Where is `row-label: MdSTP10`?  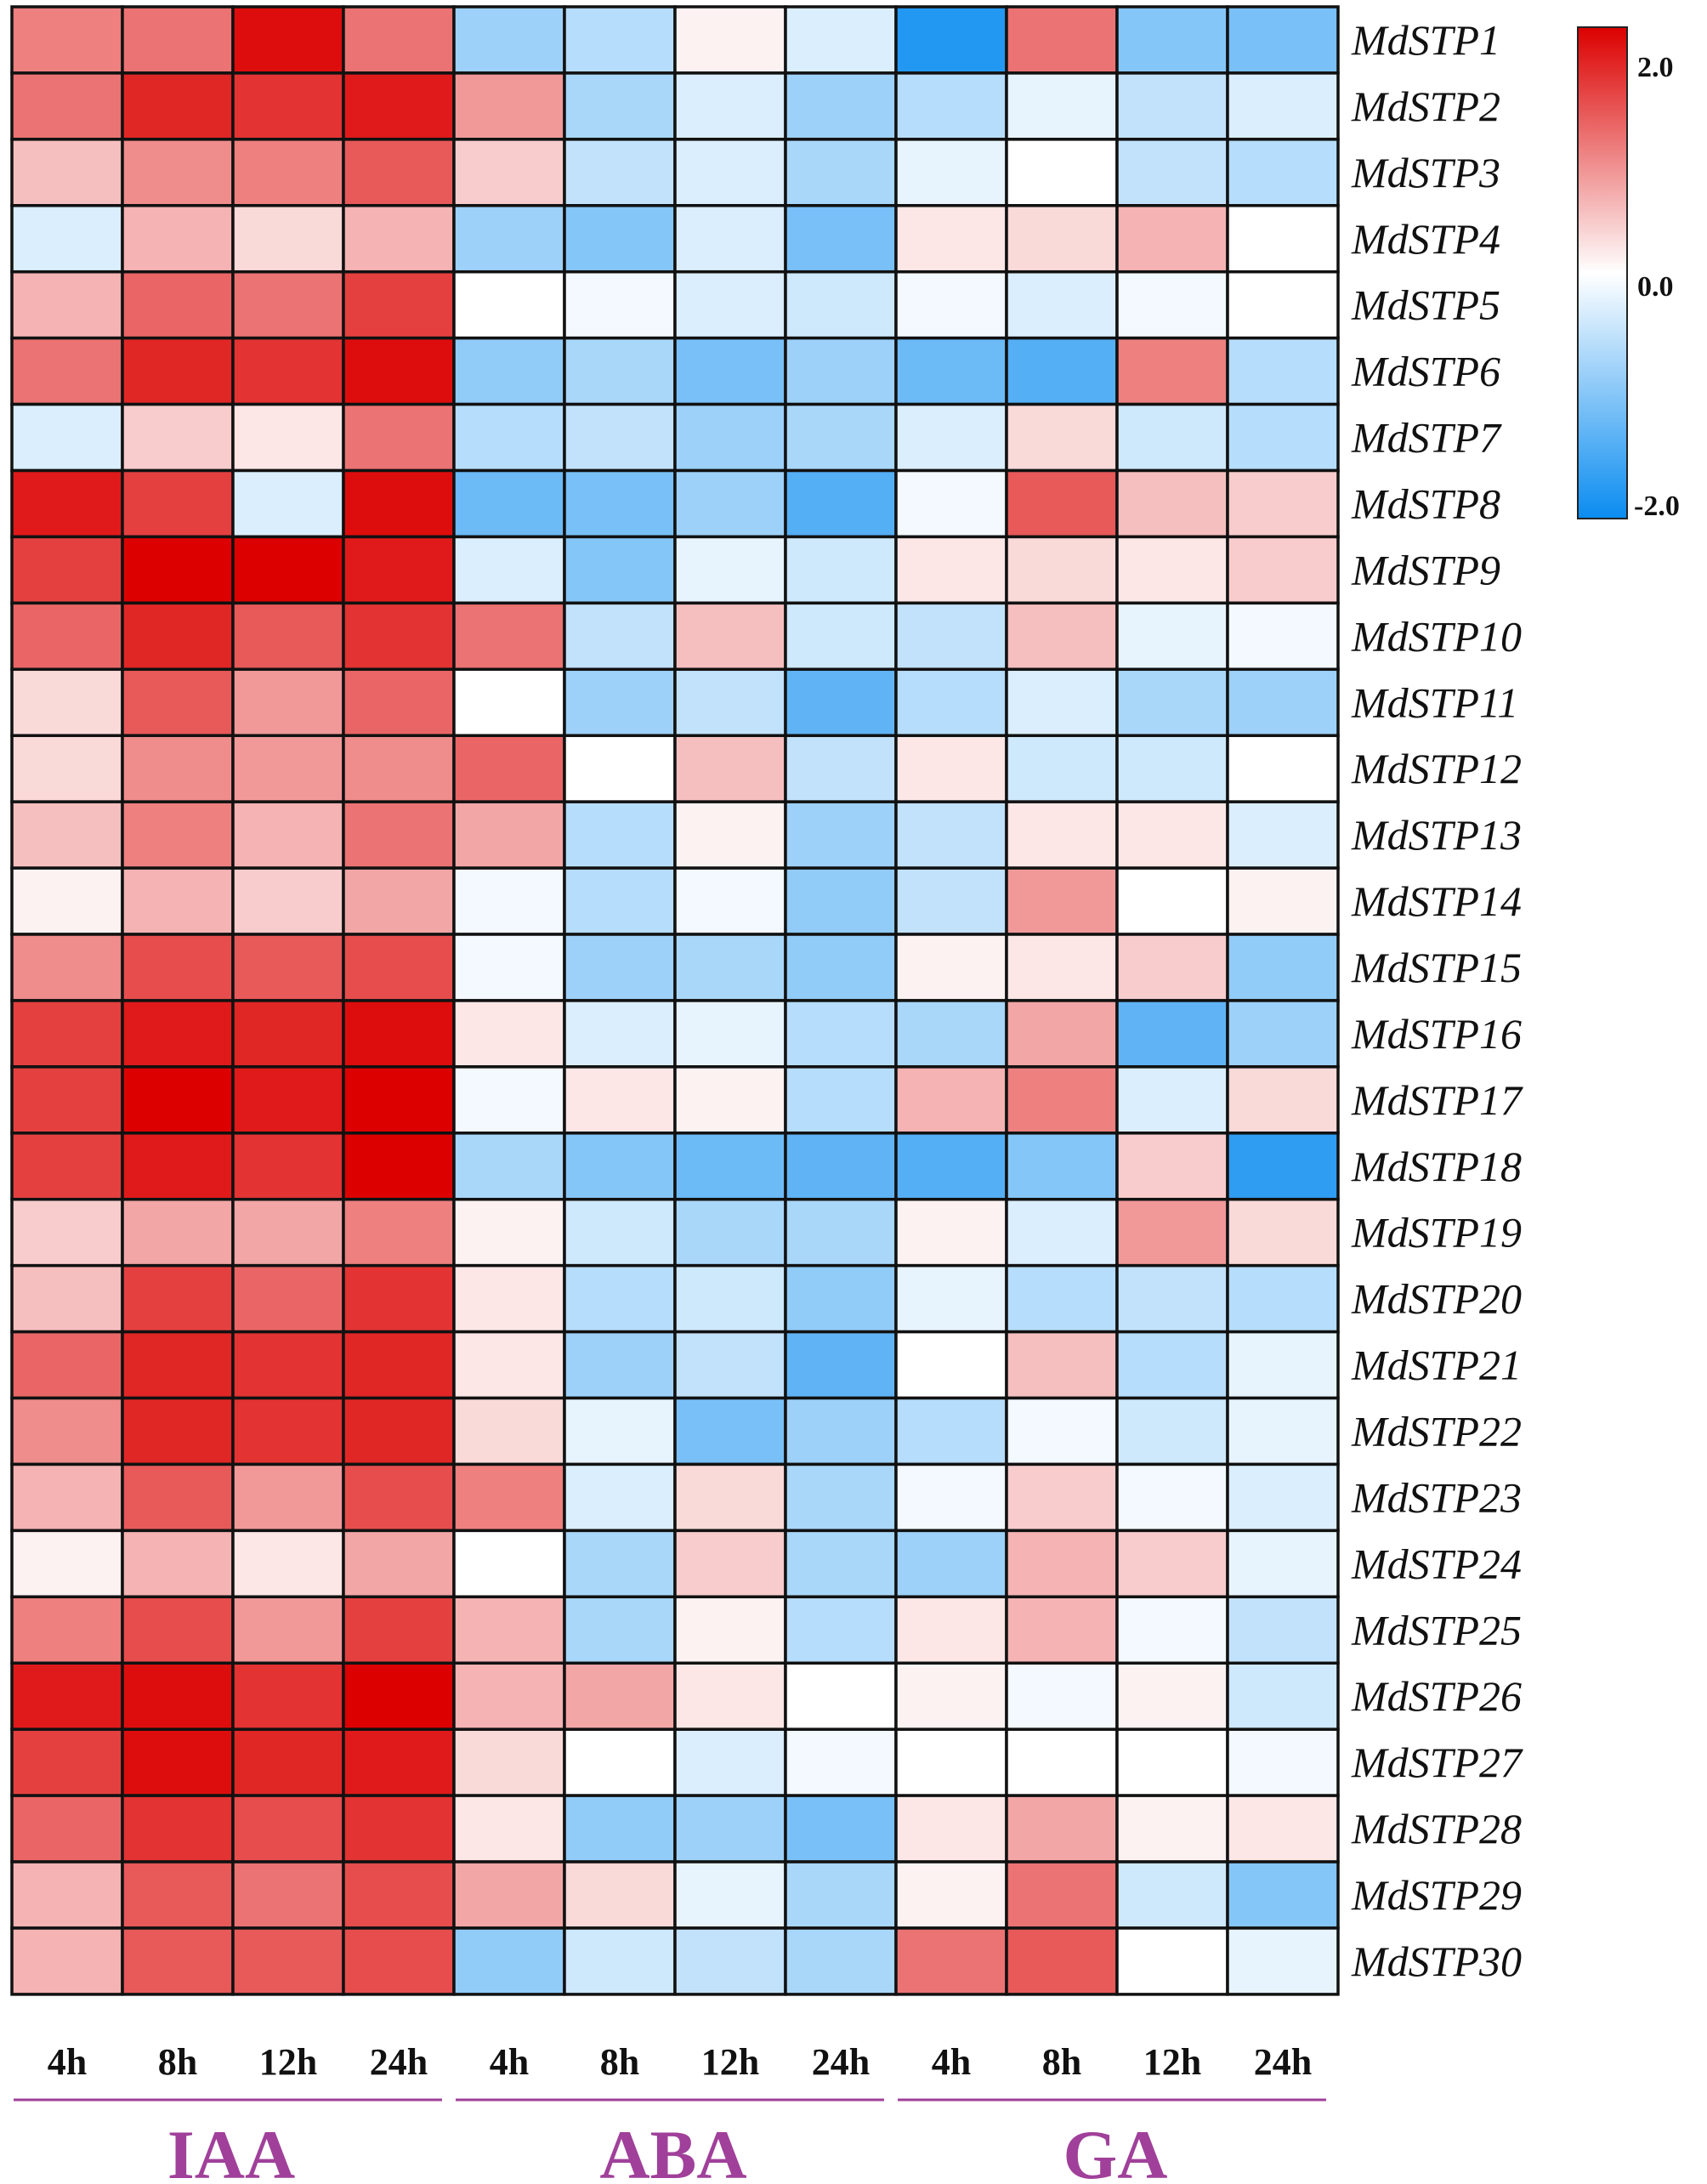 row-label: MdSTP10 is located at coordinates (1436, 636).